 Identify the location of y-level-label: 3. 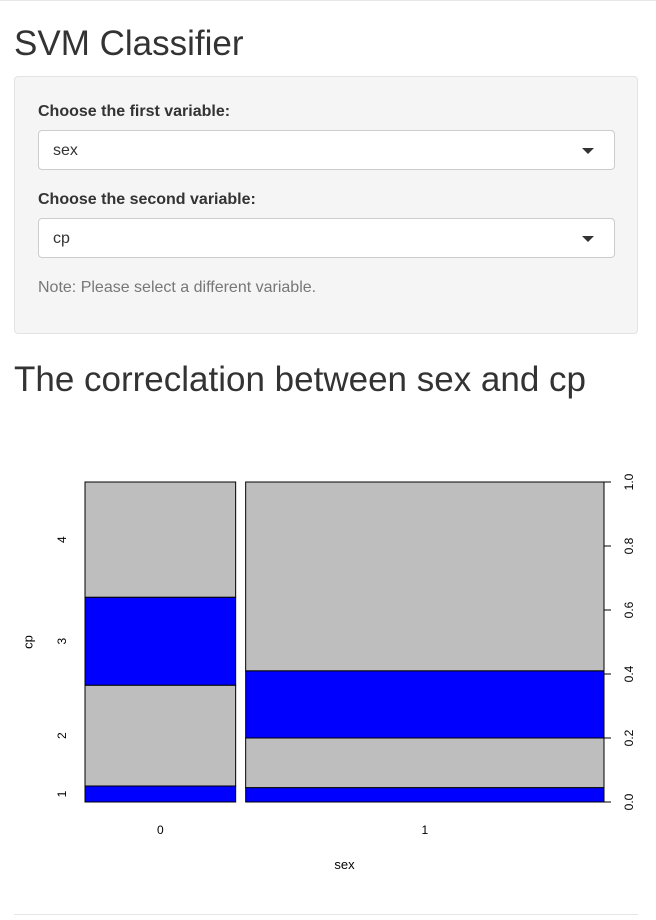
(62, 641).